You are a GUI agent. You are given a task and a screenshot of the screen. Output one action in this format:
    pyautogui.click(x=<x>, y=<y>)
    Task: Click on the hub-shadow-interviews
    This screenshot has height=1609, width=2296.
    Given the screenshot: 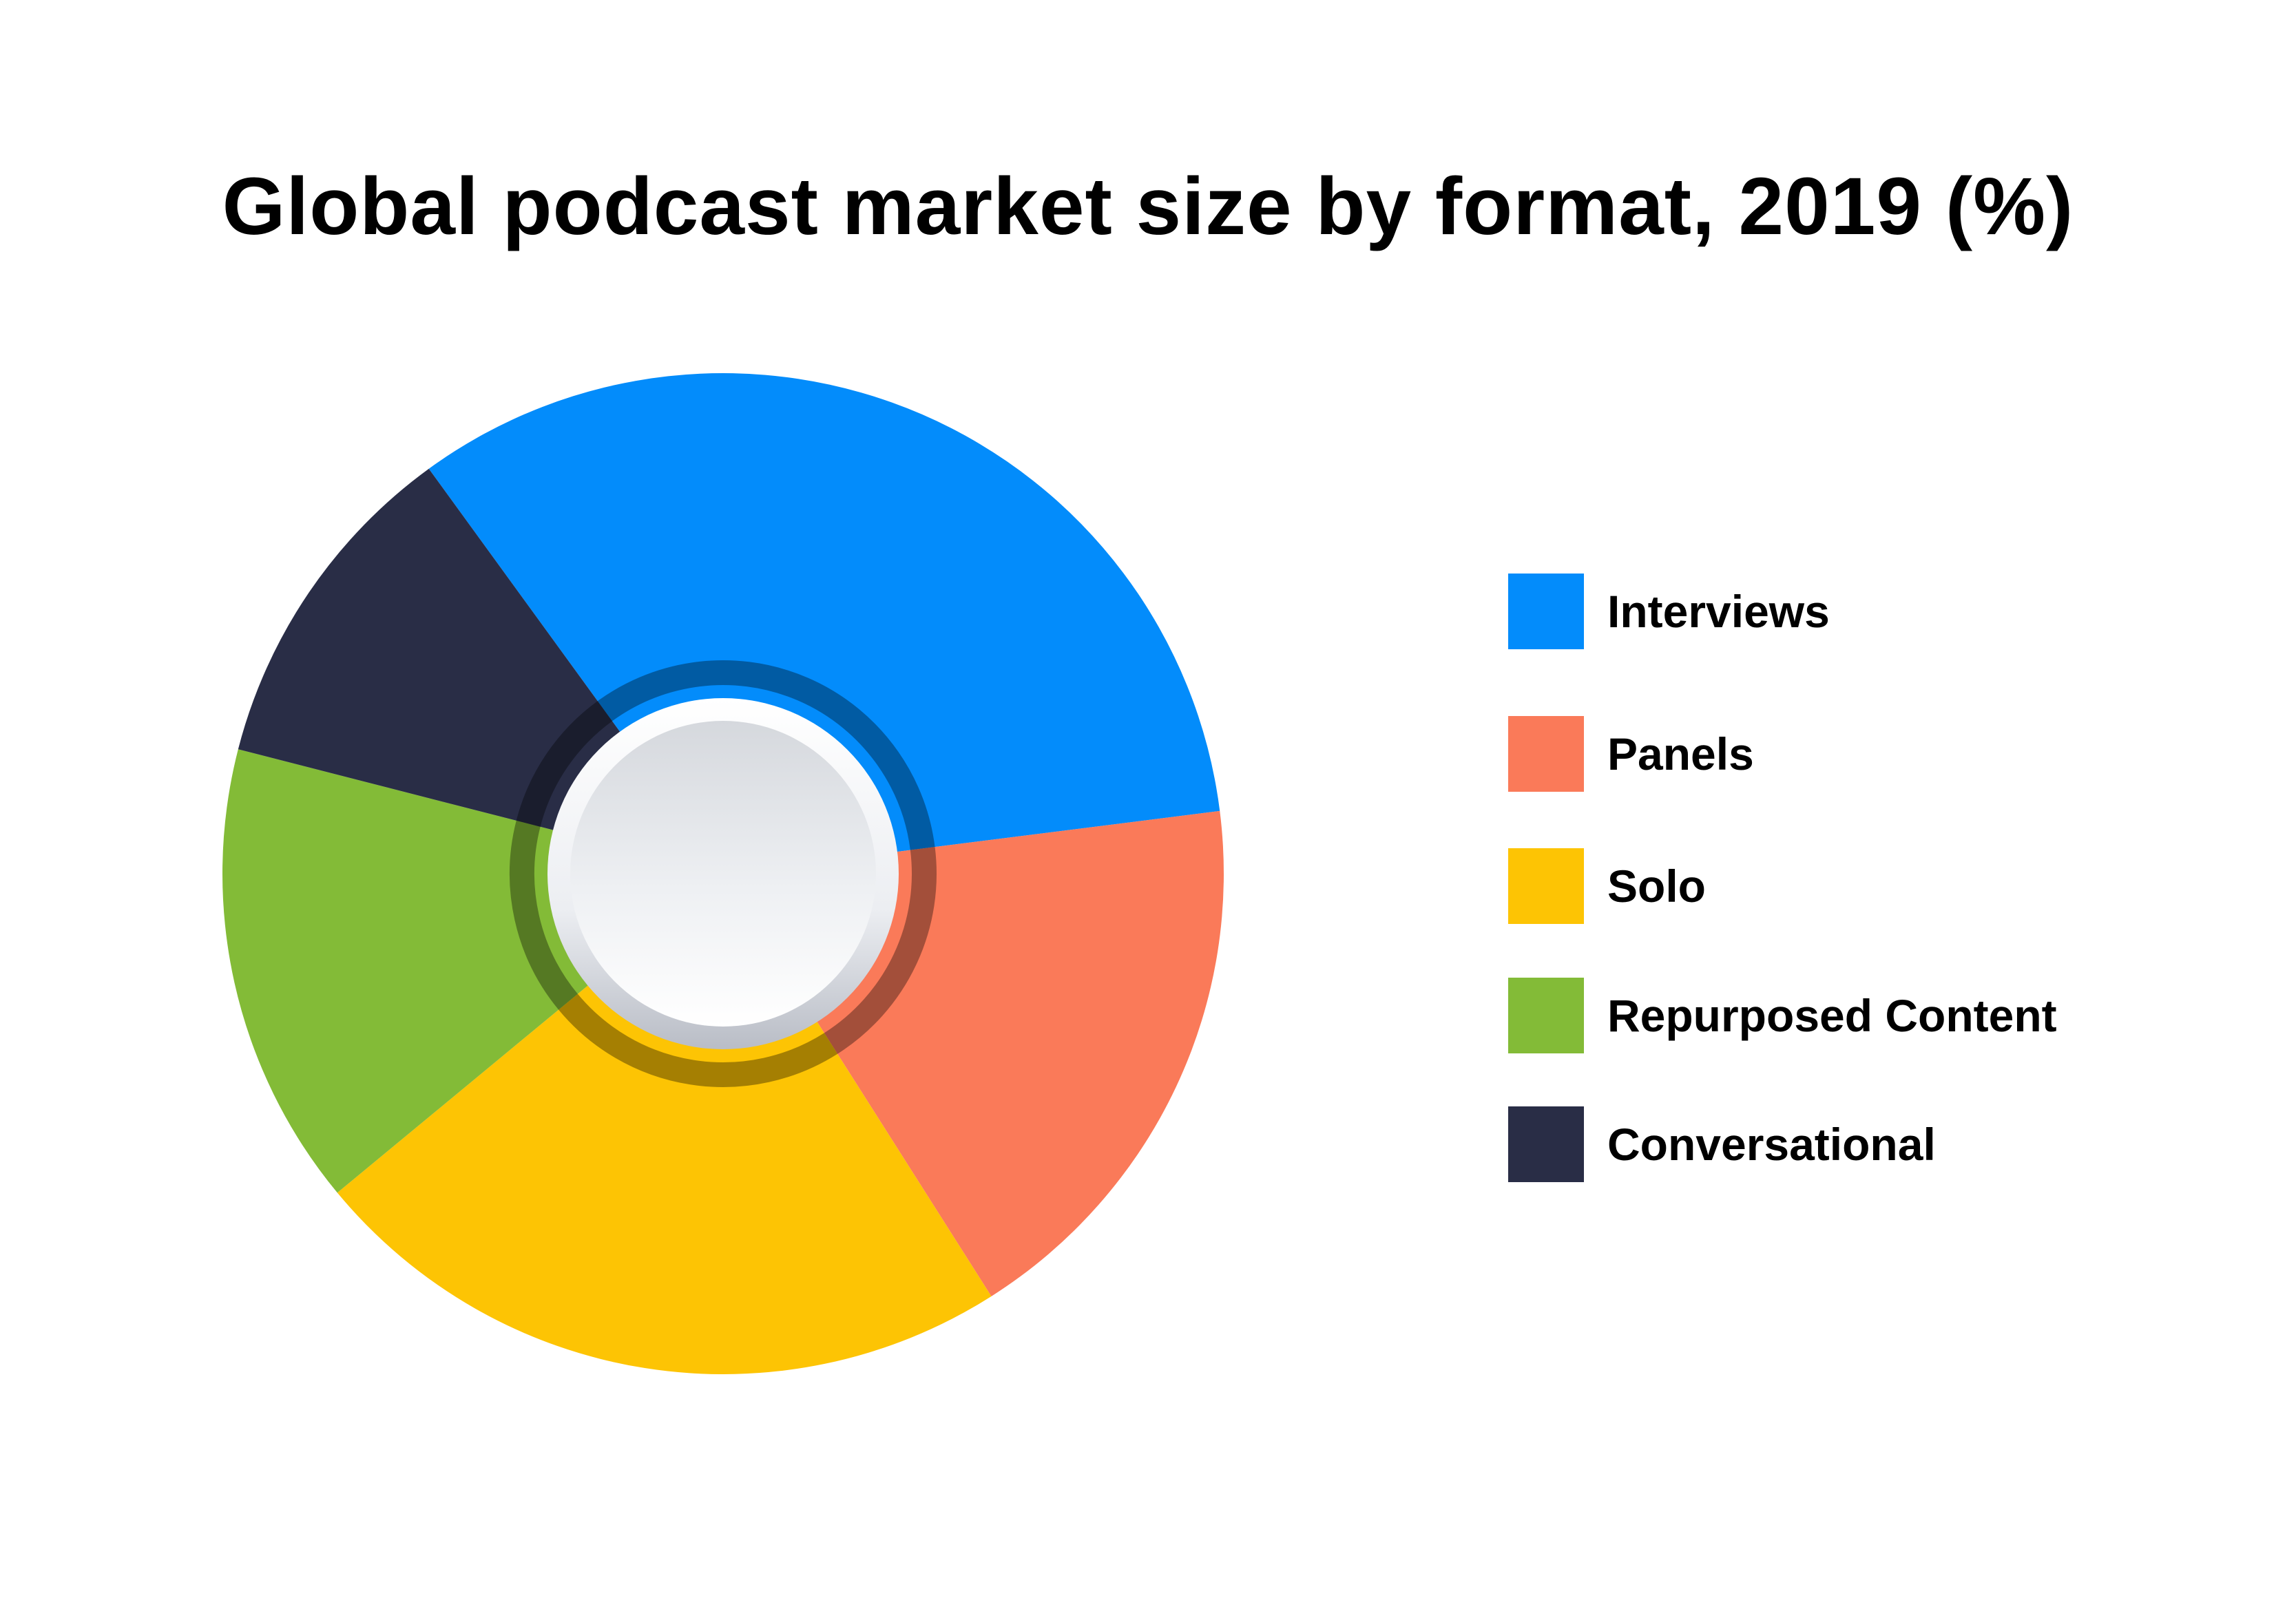 What is the action you would take?
    pyautogui.click(x=766, y=755)
    